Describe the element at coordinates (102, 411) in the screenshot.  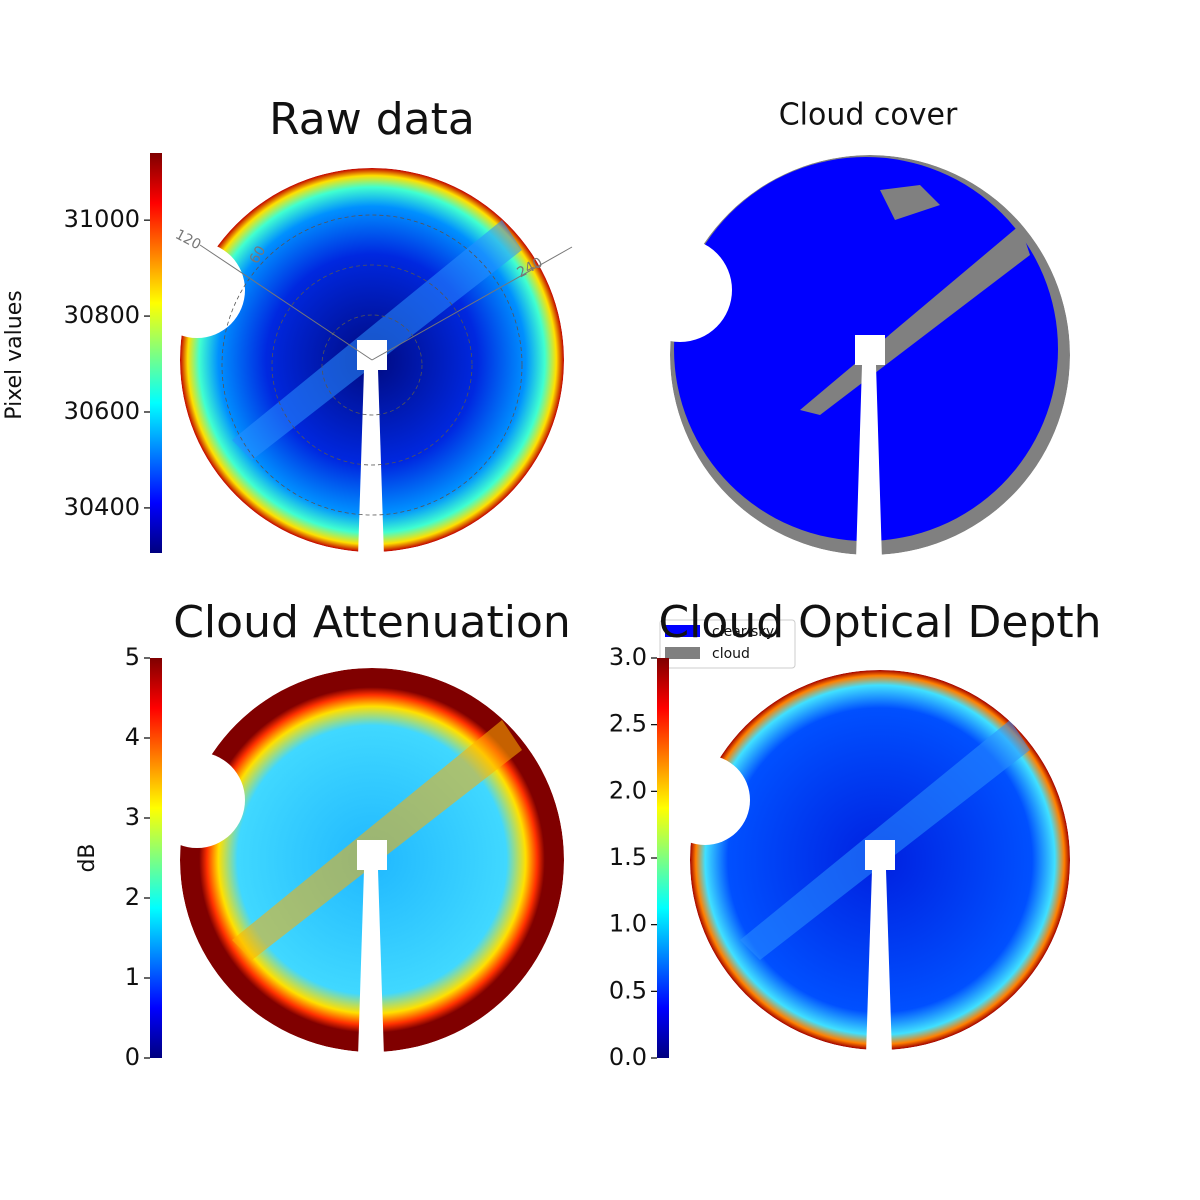
I see `colorbar-tick-label: 30600` at that location.